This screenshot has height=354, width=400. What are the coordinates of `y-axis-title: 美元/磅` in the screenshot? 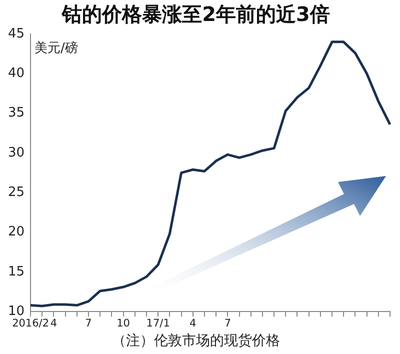 It's located at (56, 48).